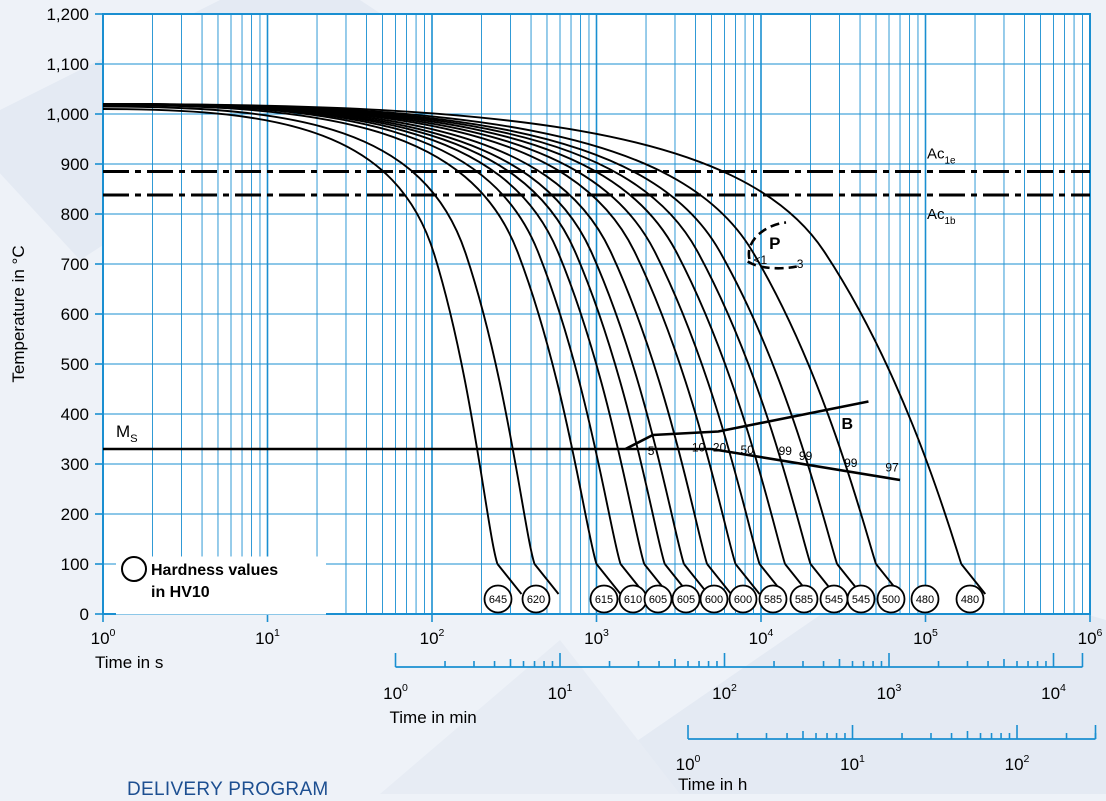 The width and height of the screenshot is (1106, 801). I want to click on pearlite-finish-line, so click(772, 265).